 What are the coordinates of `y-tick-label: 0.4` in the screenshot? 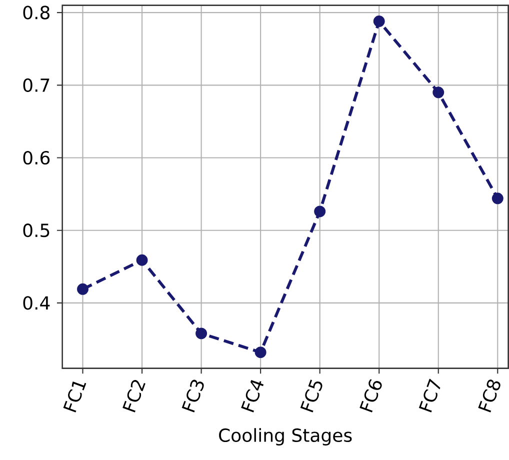 It's located at (36, 303).